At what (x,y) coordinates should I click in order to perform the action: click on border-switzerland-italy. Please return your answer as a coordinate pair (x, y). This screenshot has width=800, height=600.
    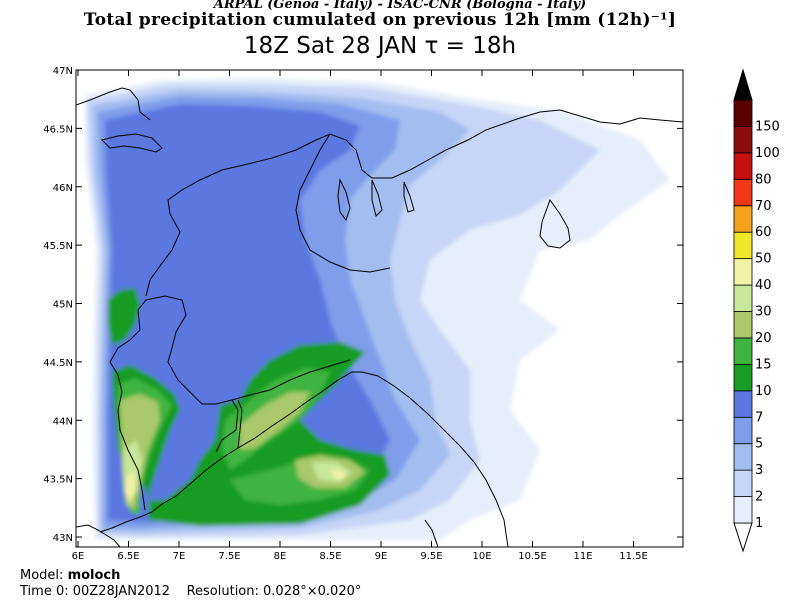
    Looking at the image, I should click on (323, 210).